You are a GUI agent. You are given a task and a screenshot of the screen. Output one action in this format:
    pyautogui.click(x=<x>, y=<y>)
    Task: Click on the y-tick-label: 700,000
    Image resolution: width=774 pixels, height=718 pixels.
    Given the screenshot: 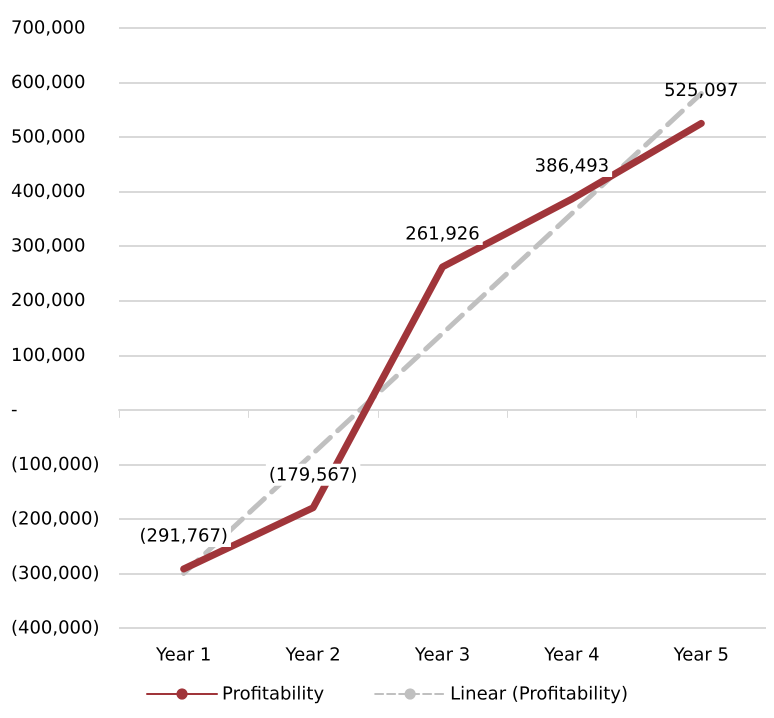 What is the action you would take?
    pyautogui.click(x=48, y=28)
    